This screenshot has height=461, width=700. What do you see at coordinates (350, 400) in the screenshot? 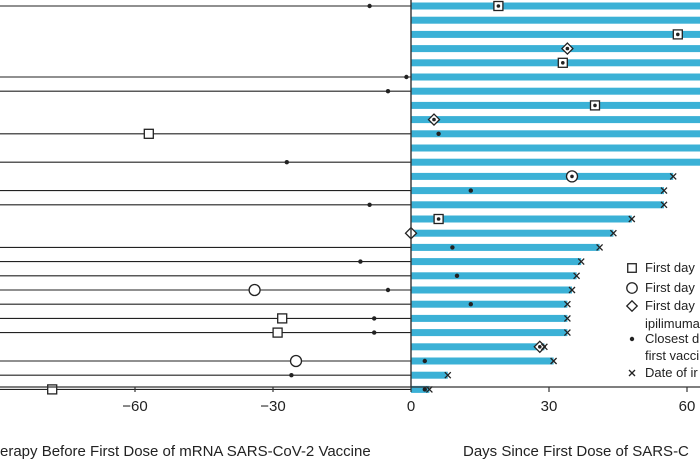
I see `x-axis: −60 −30 0 30 60` at bounding box center [350, 400].